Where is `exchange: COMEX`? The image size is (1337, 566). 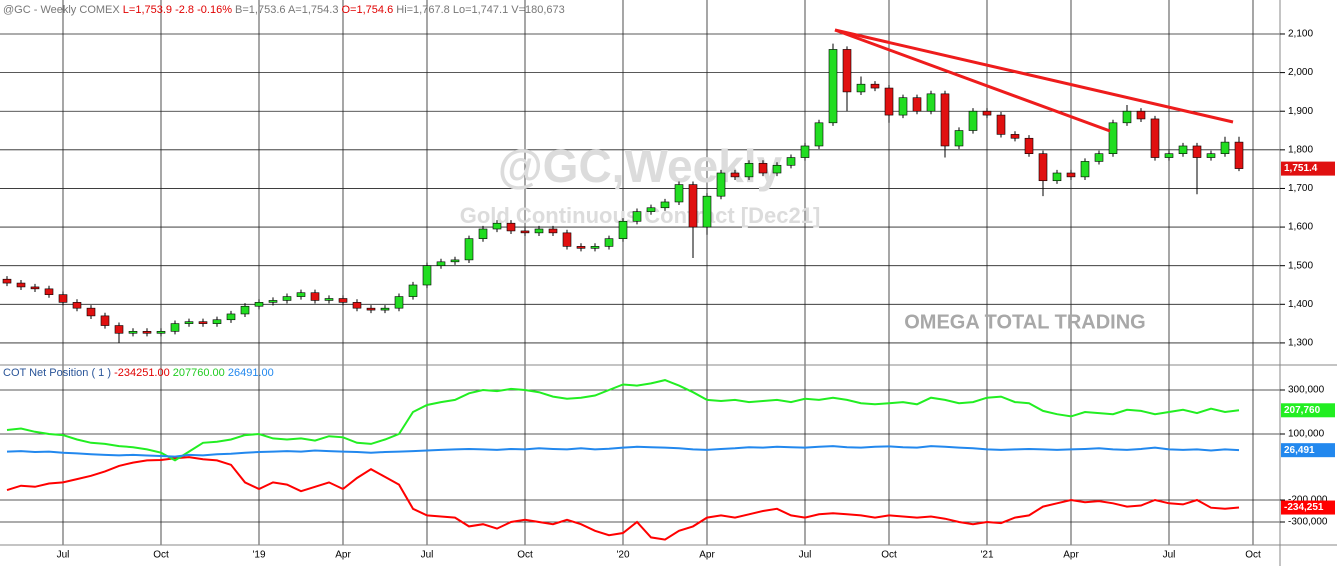
exchange: COMEX is located at coordinates (99, 10).